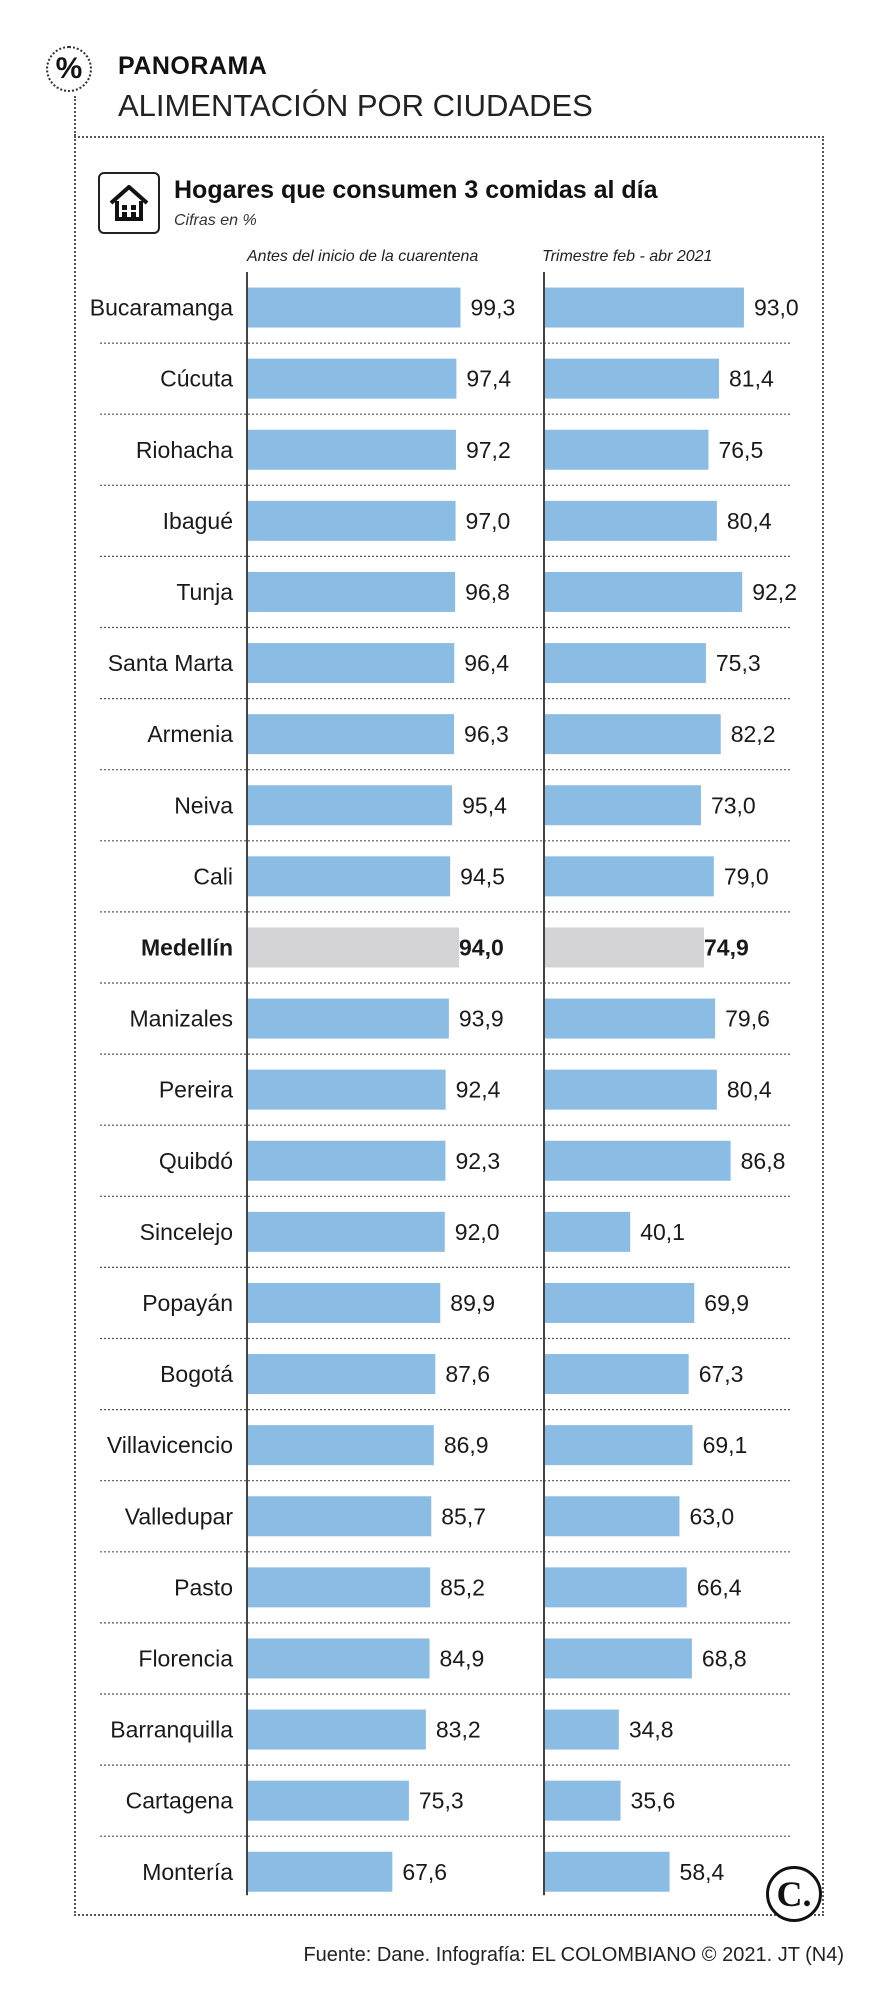  I want to click on city-label: Manizales, so click(181, 1019).